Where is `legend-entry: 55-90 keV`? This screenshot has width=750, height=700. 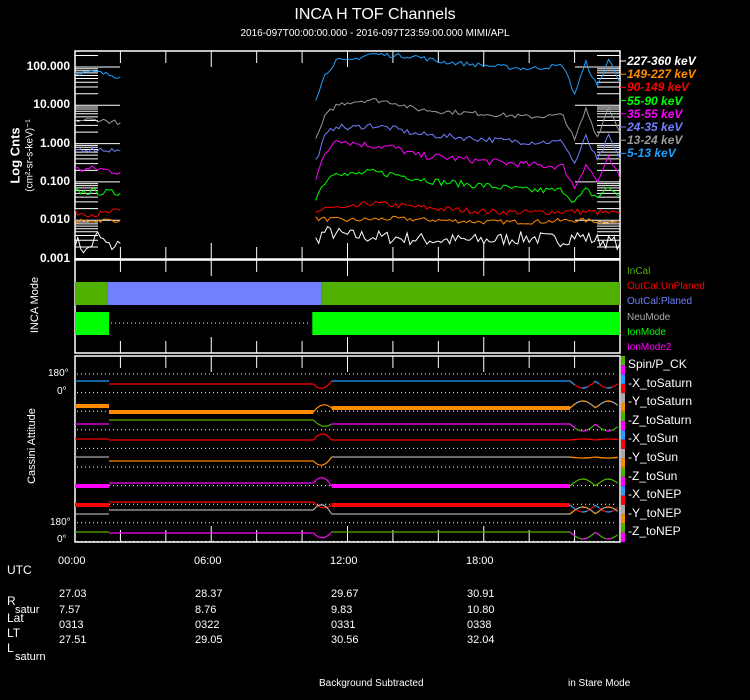
legend-entry: 55-90 keV is located at coordinates (655, 100).